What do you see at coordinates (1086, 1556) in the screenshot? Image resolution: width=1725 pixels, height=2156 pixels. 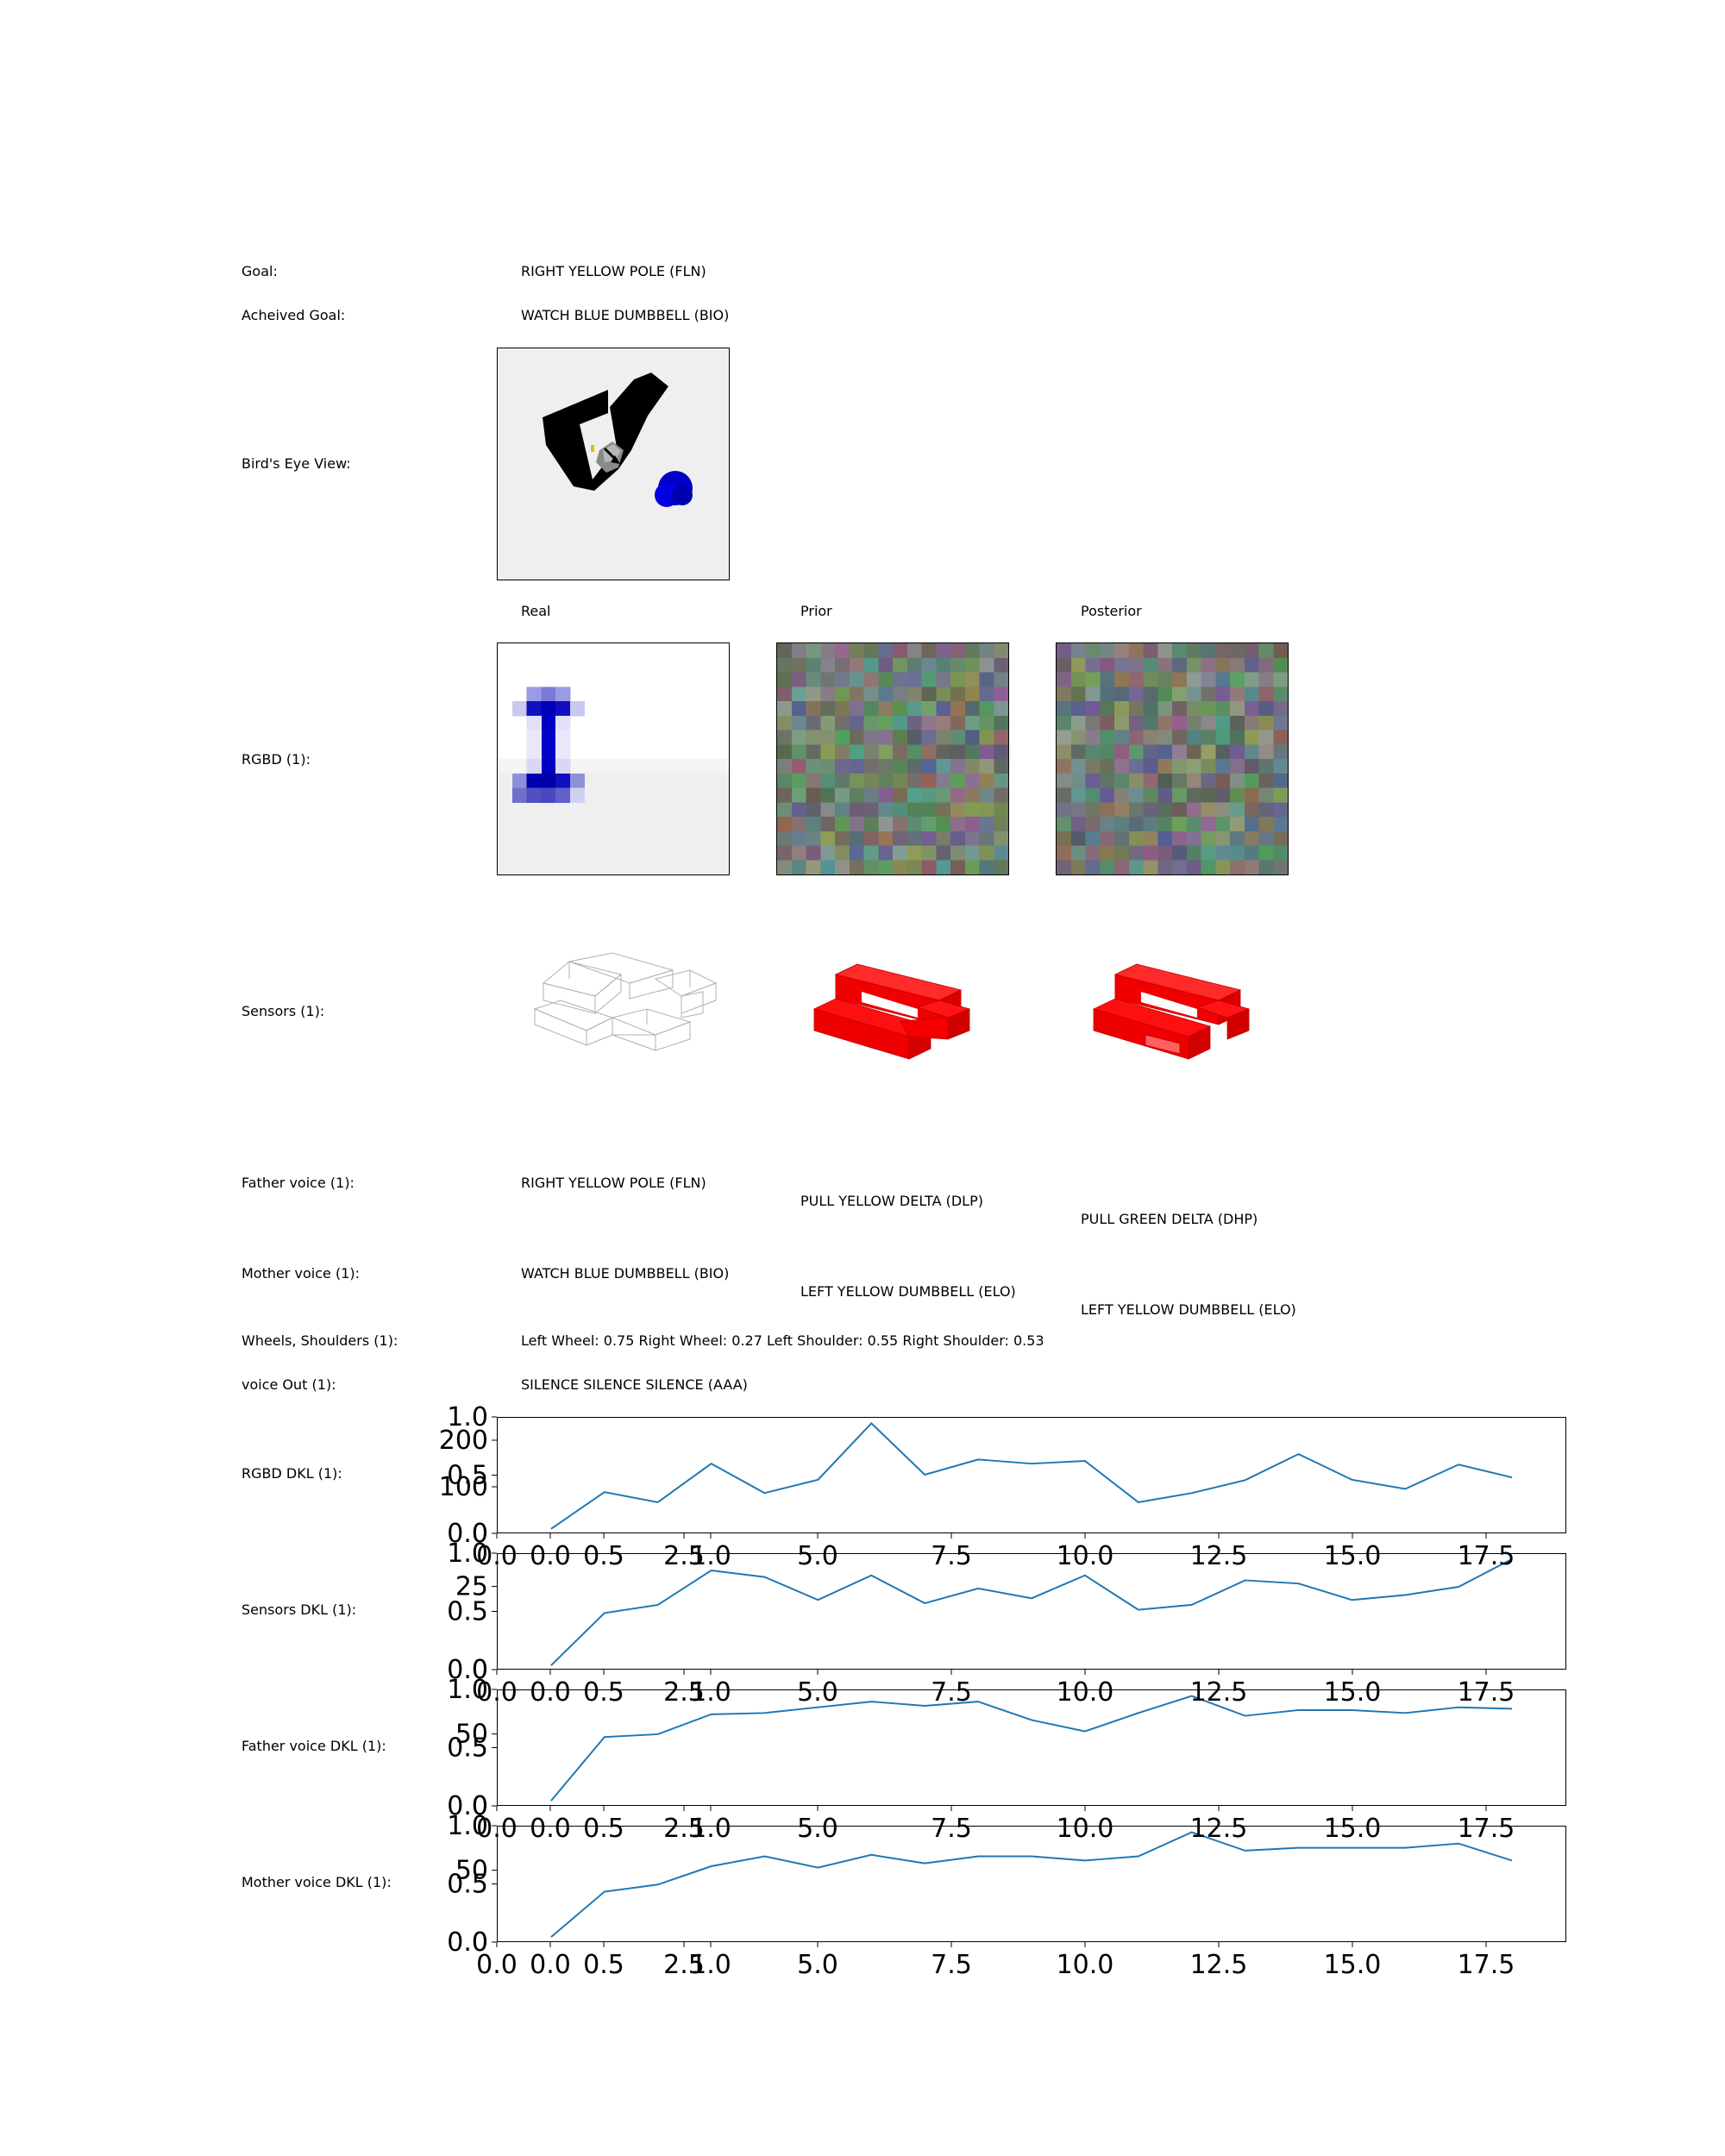 I see `xtick-label: 10.0` at bounding box center [1086, 1556].